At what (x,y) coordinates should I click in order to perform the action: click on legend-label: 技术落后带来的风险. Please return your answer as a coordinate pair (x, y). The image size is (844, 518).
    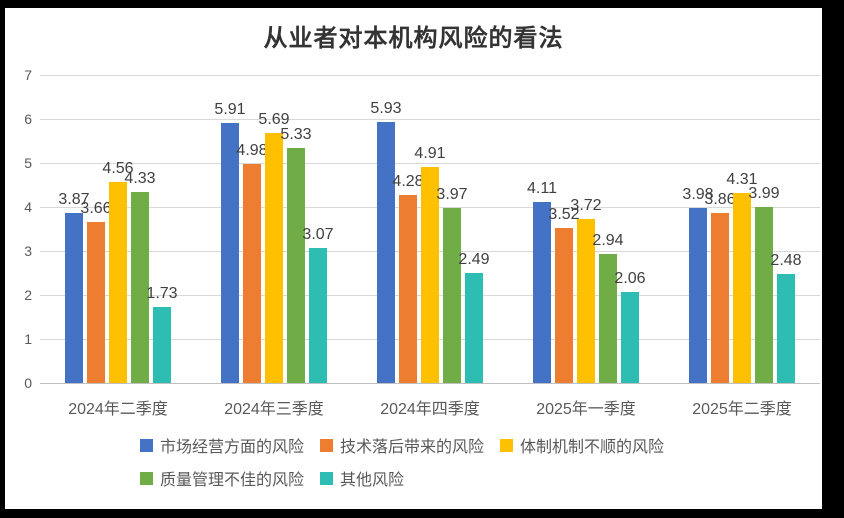
    Looking at the image, I should click on (412, 447).